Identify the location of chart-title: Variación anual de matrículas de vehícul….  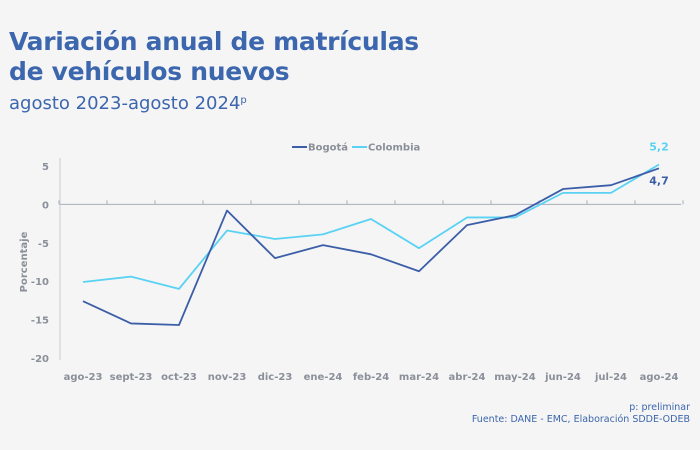
(214, 57).